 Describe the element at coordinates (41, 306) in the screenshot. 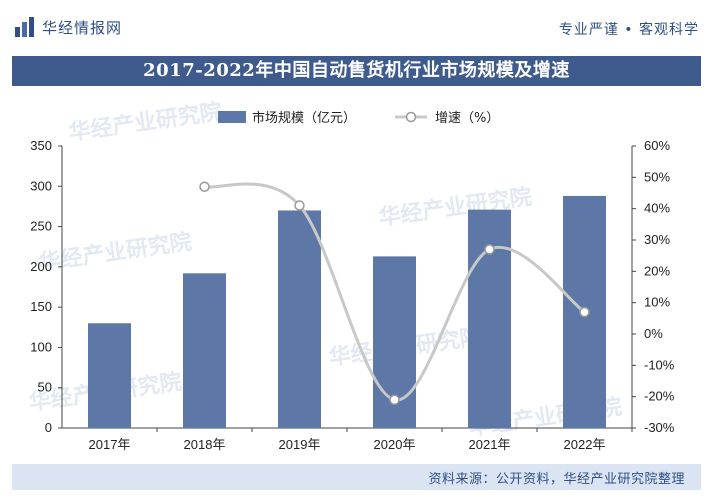

I see `left-tick-label: 150` at that location.